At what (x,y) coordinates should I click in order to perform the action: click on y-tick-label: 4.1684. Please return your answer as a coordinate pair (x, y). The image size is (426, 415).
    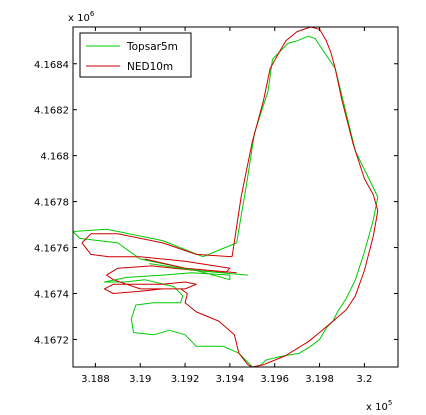
    Looking at the image, I should click on (51, 65).